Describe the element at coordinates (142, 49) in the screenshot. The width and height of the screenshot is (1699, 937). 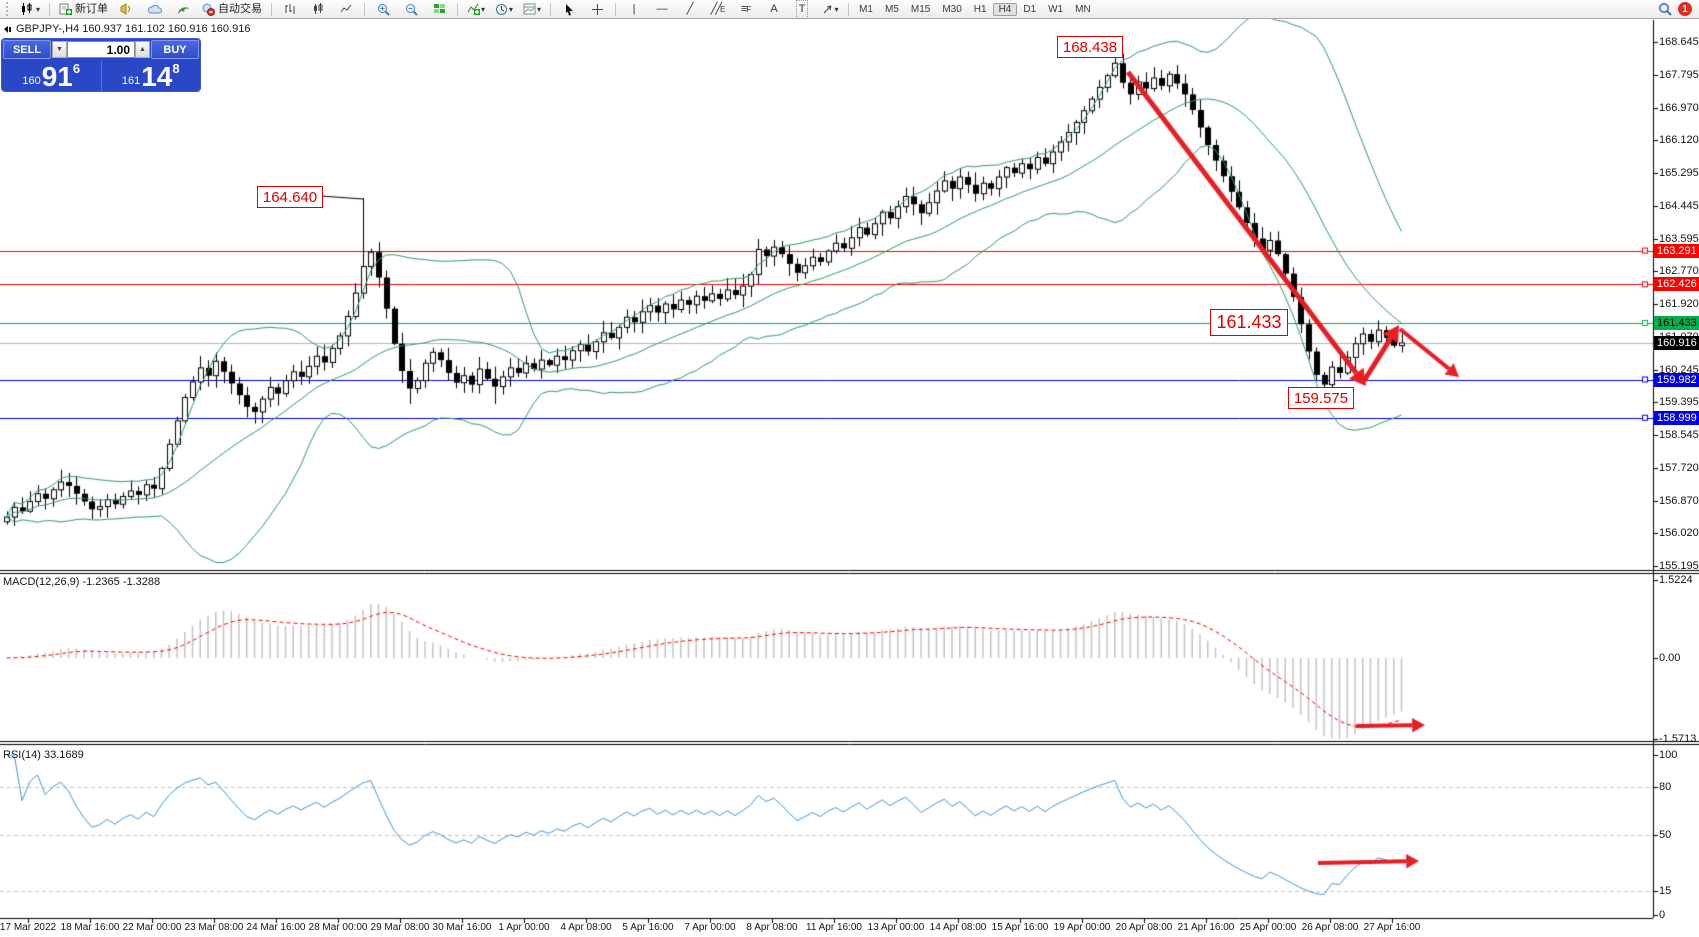
I see `volume-increase-button: ▲` at that location.